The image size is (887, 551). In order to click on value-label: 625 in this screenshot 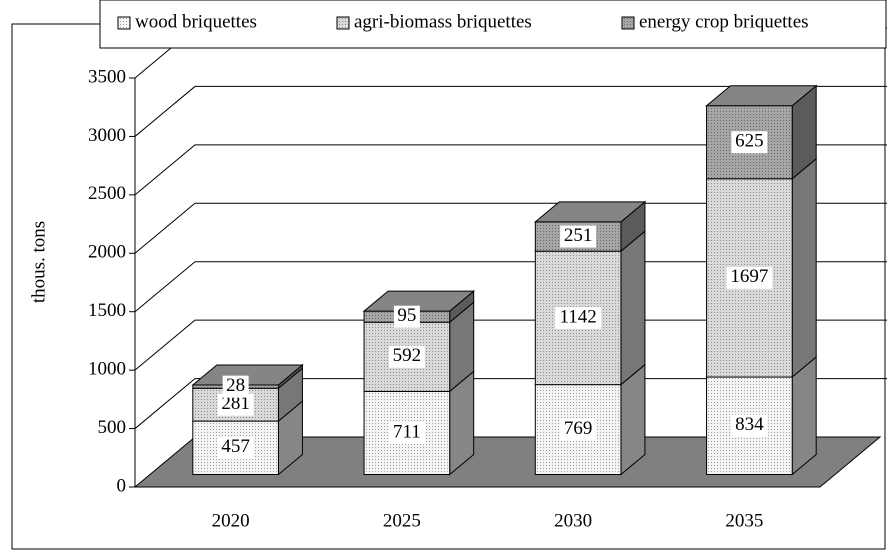, I will do `click(749, 141)`.